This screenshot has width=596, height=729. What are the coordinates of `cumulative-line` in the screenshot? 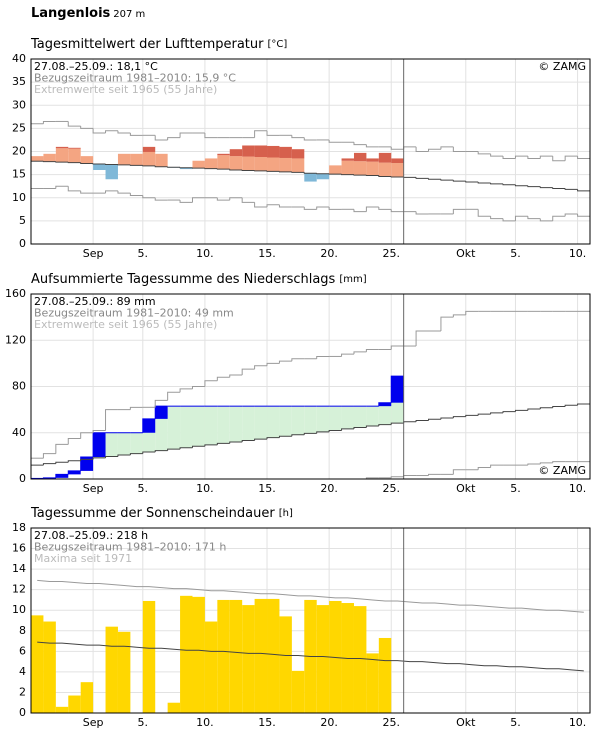 It's located at (397, 389).